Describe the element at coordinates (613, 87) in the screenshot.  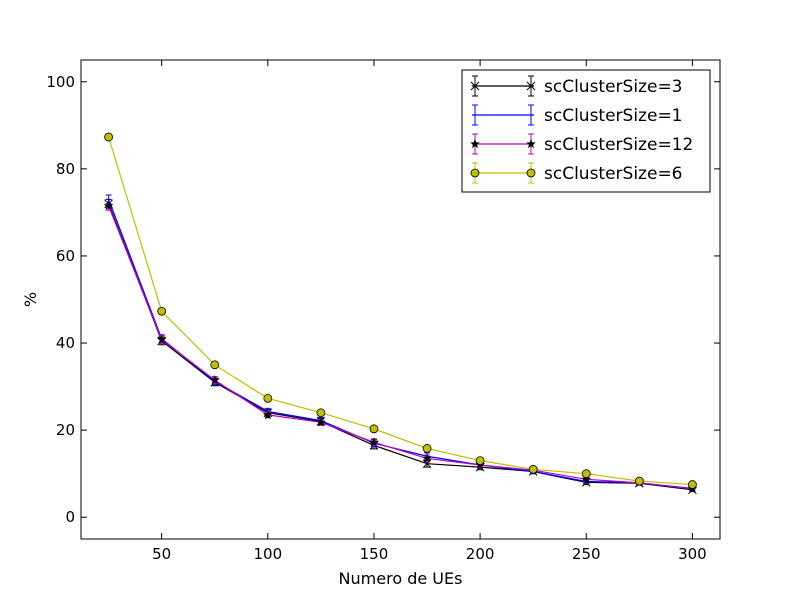
I see `legend-label: scClusterSize=3` at that location.